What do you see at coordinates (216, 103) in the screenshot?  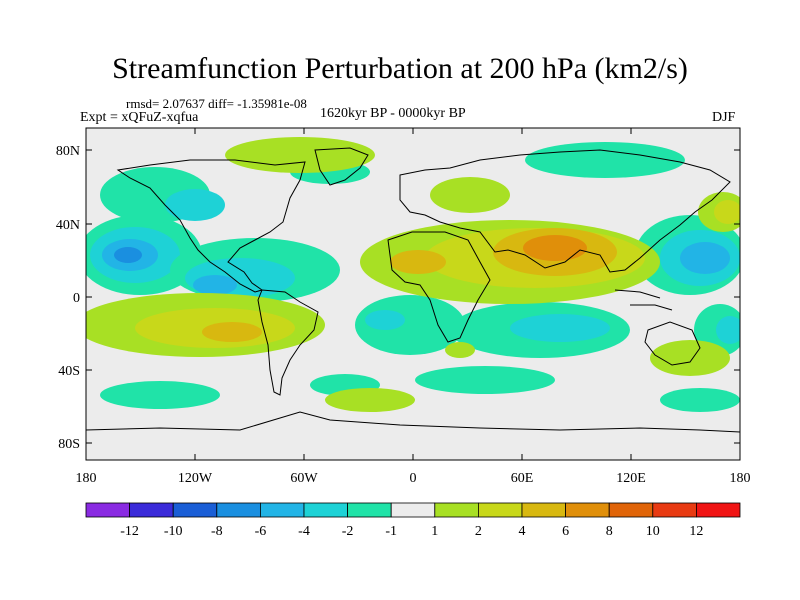 I see `rmsd-diff-stats: rmsd= 2.07637 diff= -1.35981e-08` at bounding box center [216, 103].